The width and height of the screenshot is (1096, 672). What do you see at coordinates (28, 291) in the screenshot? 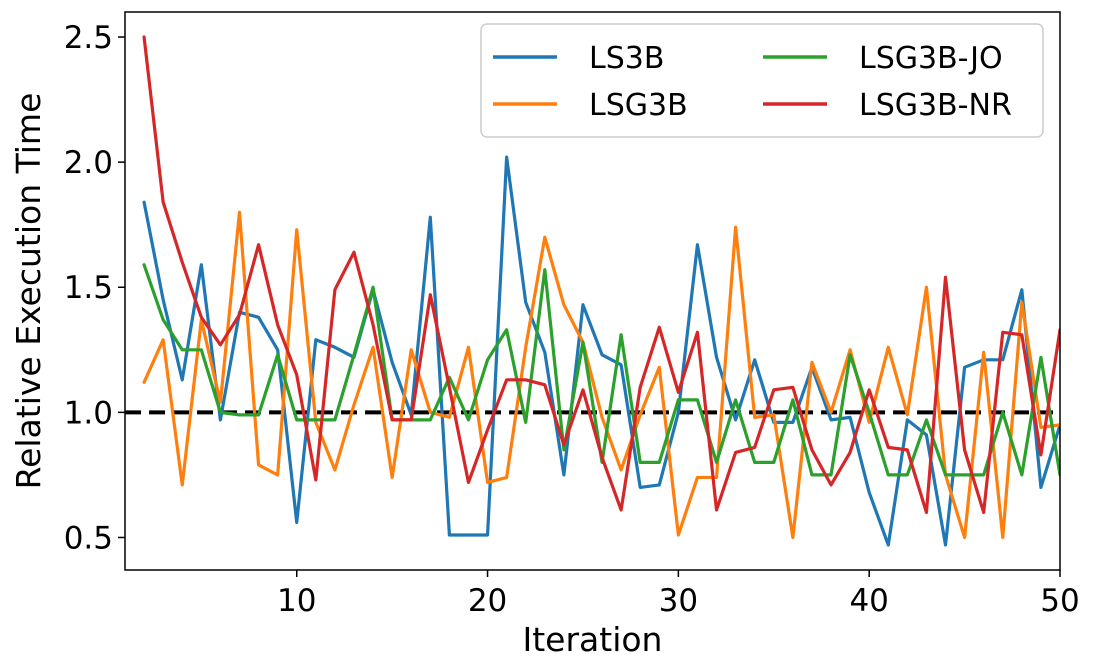
I see `y-axis-label: Relative Execution Time` at bounding box center [28, 291].